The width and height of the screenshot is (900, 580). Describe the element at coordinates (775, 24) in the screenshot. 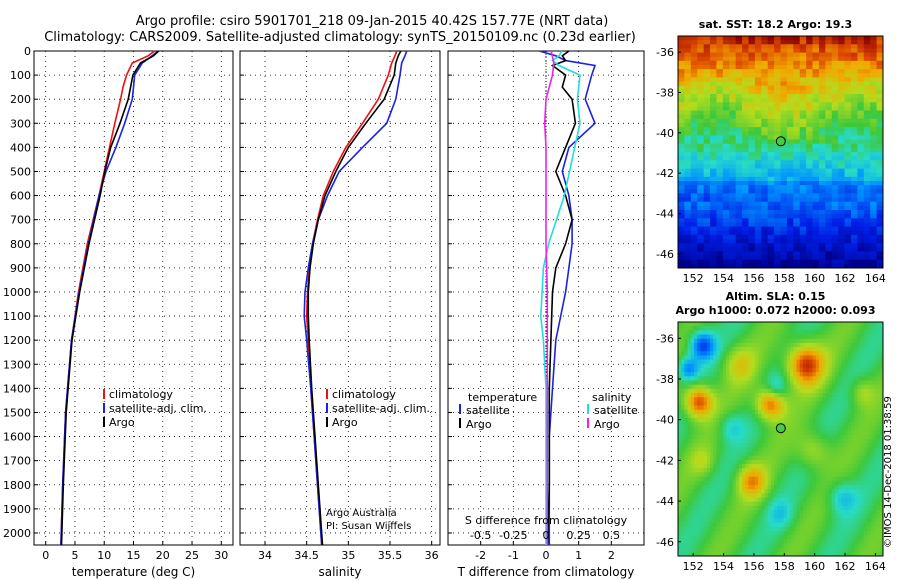

I see `map-title: sat. SST: 18.2 Argo: 19.3` at that location.